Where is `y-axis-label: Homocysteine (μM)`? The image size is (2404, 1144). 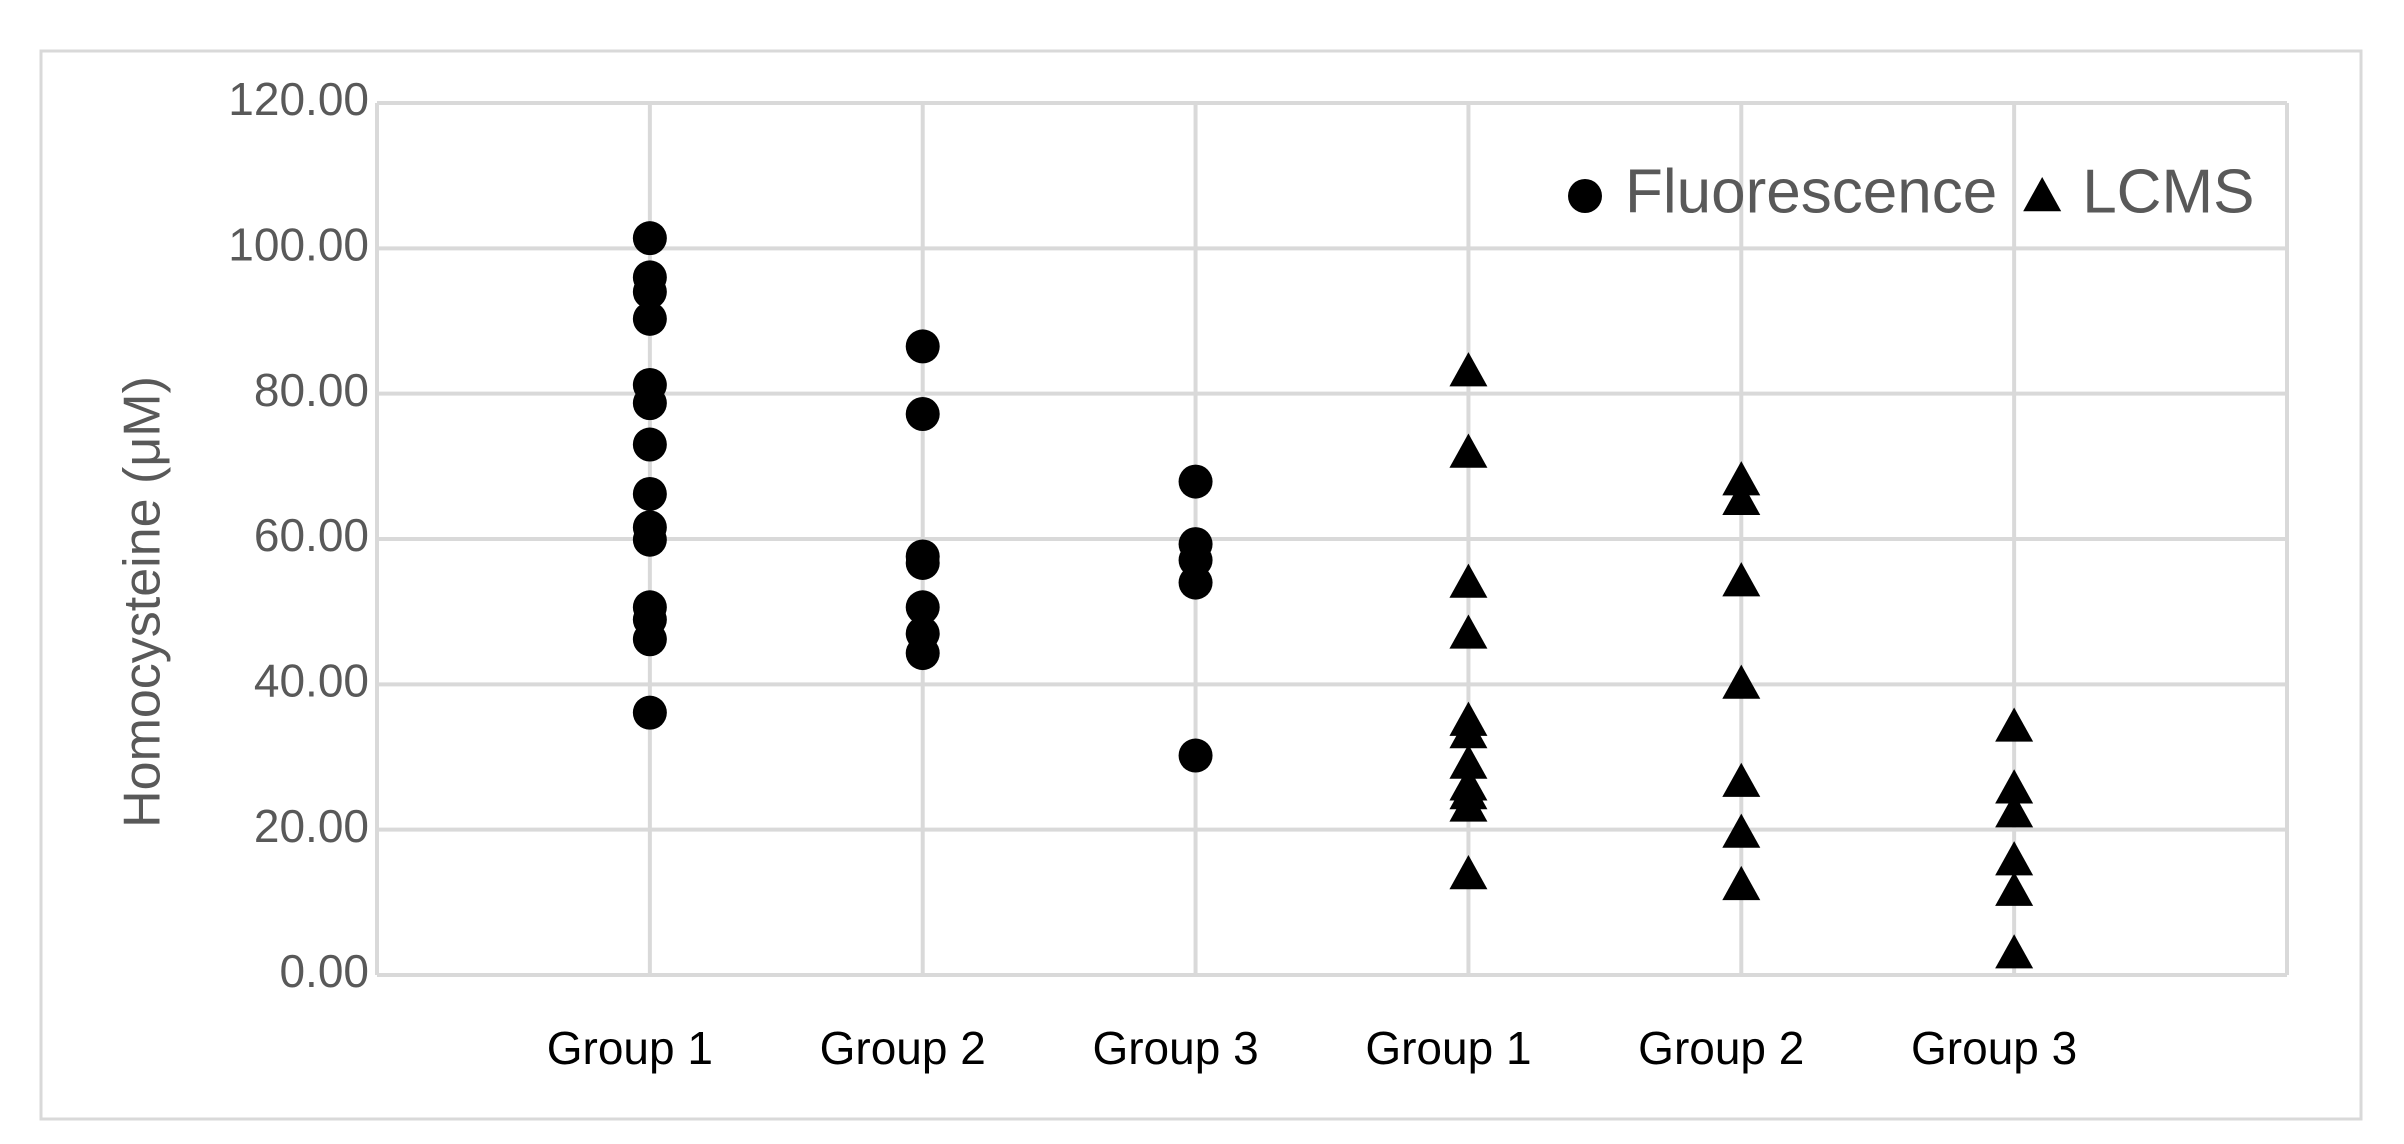
y-axis-label: Homocysteine (μM) is located at coordinates (143, 602).